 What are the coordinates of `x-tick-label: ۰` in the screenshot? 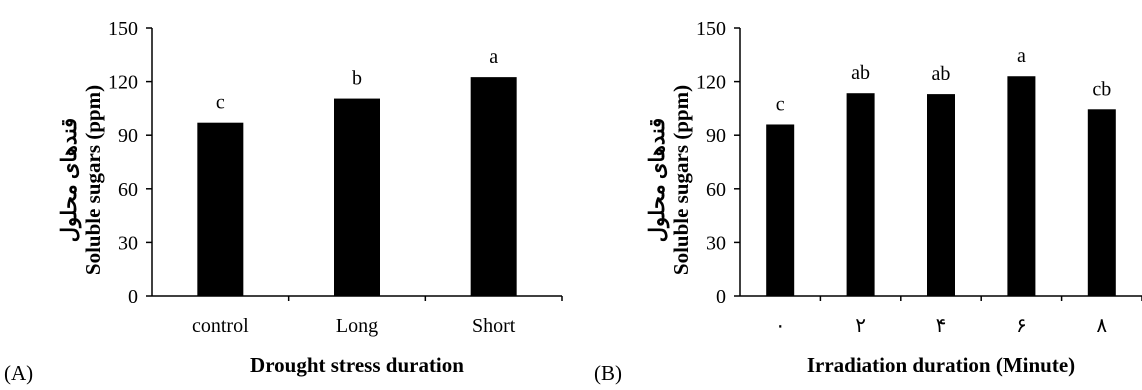 It's located at (780, 326).